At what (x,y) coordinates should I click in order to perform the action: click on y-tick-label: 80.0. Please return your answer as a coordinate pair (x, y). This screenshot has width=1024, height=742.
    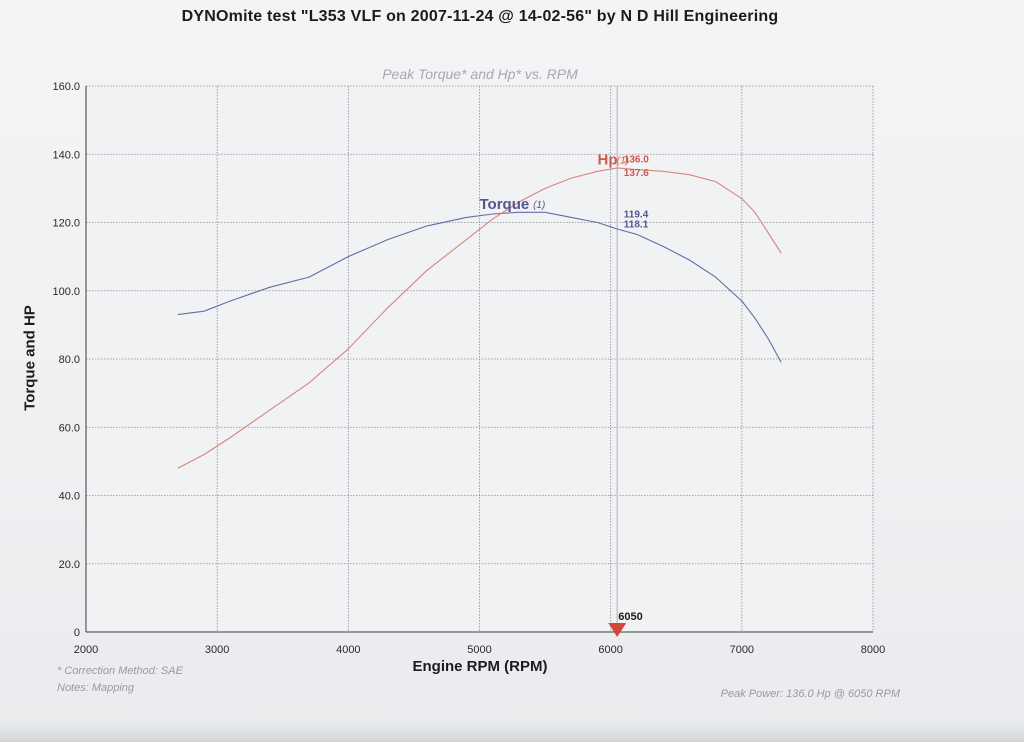
    Looking at the image, I should click on (69, 360).